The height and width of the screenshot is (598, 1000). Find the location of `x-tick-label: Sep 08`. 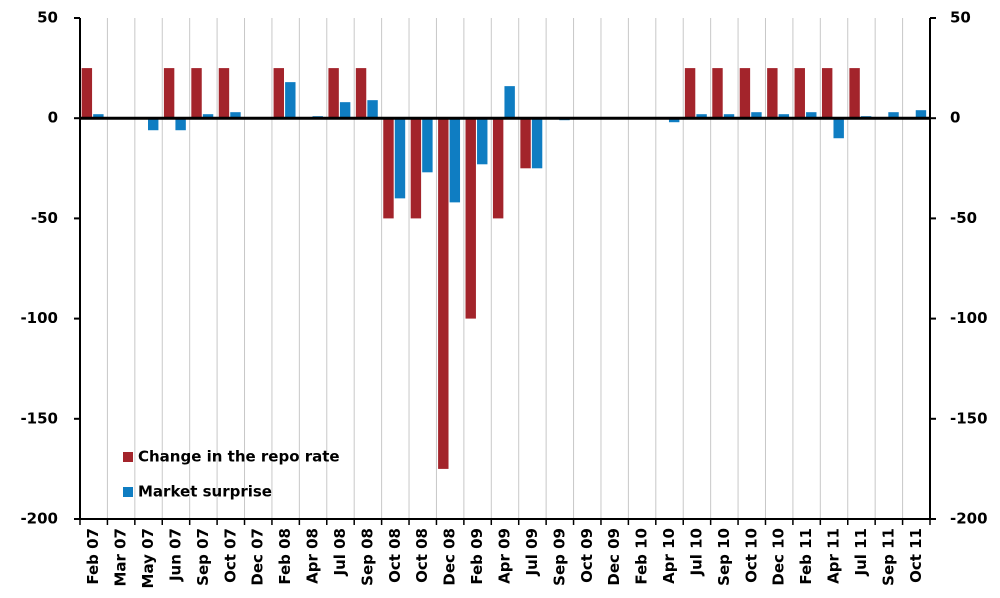

x-tick-label: Sep 08 is located at coordinates (367, 557).